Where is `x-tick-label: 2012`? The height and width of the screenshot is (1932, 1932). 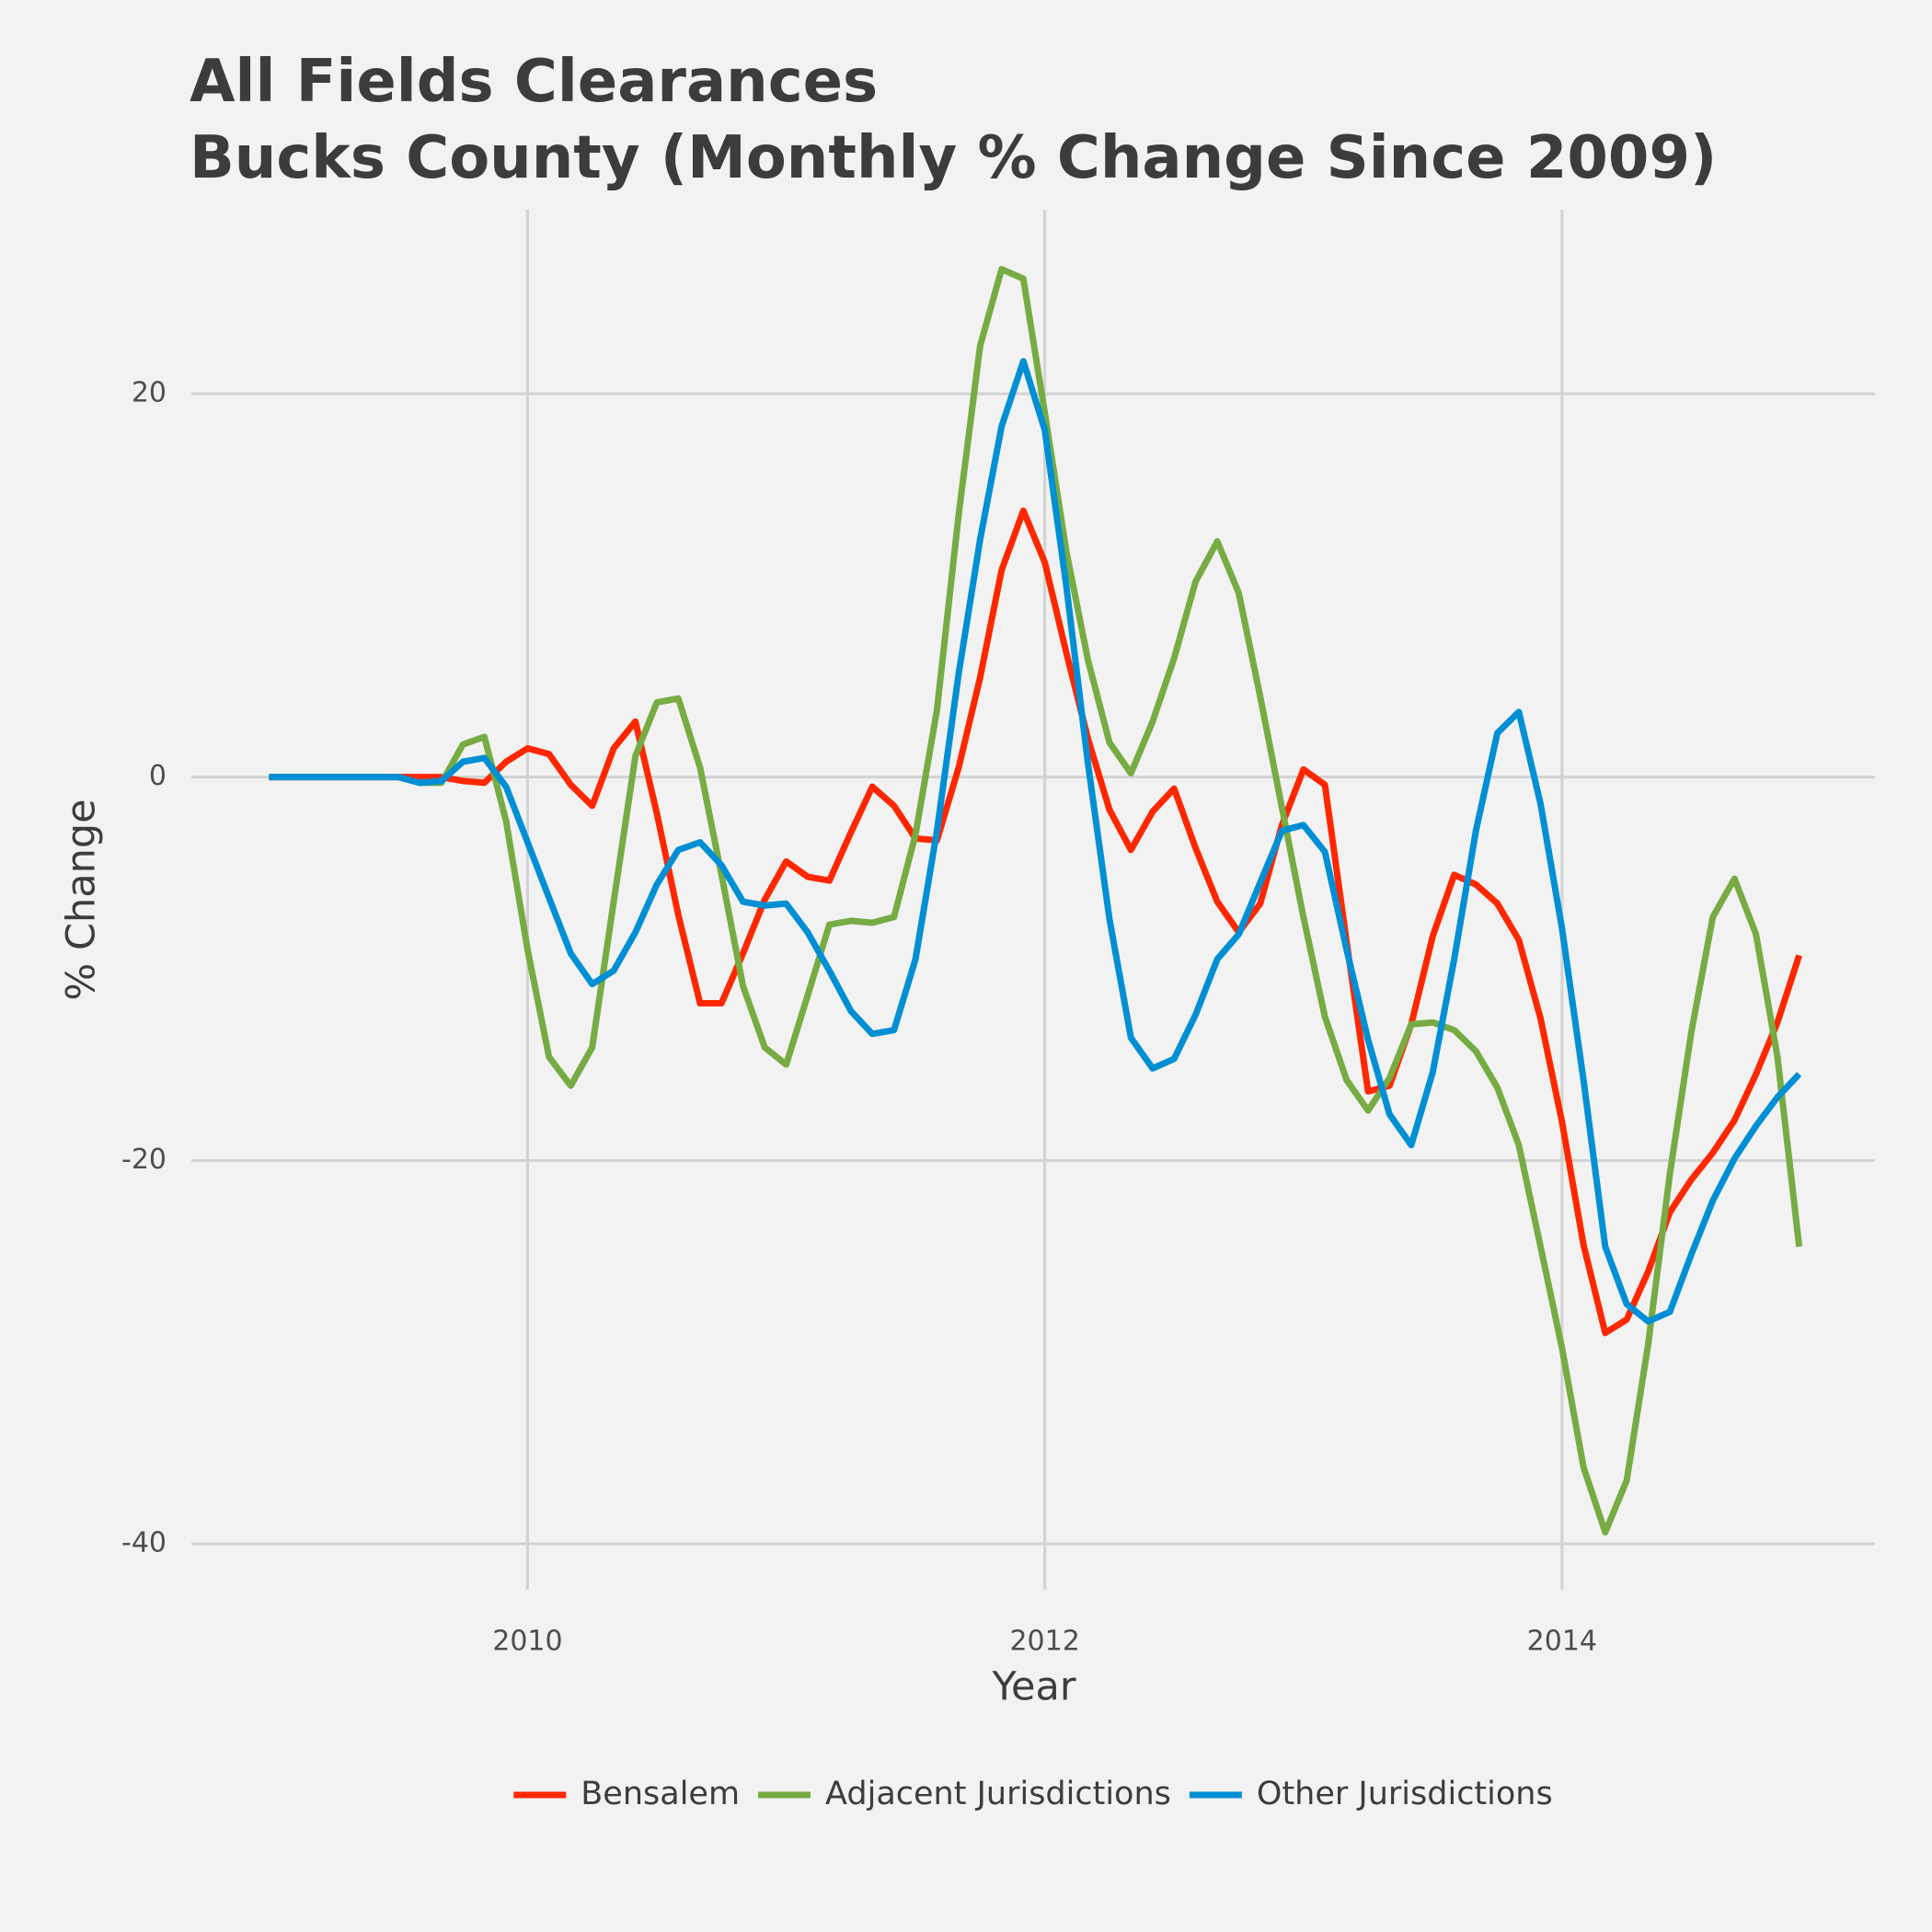 x-tick-label: 2012 is located at coordinates (1044, 1642).